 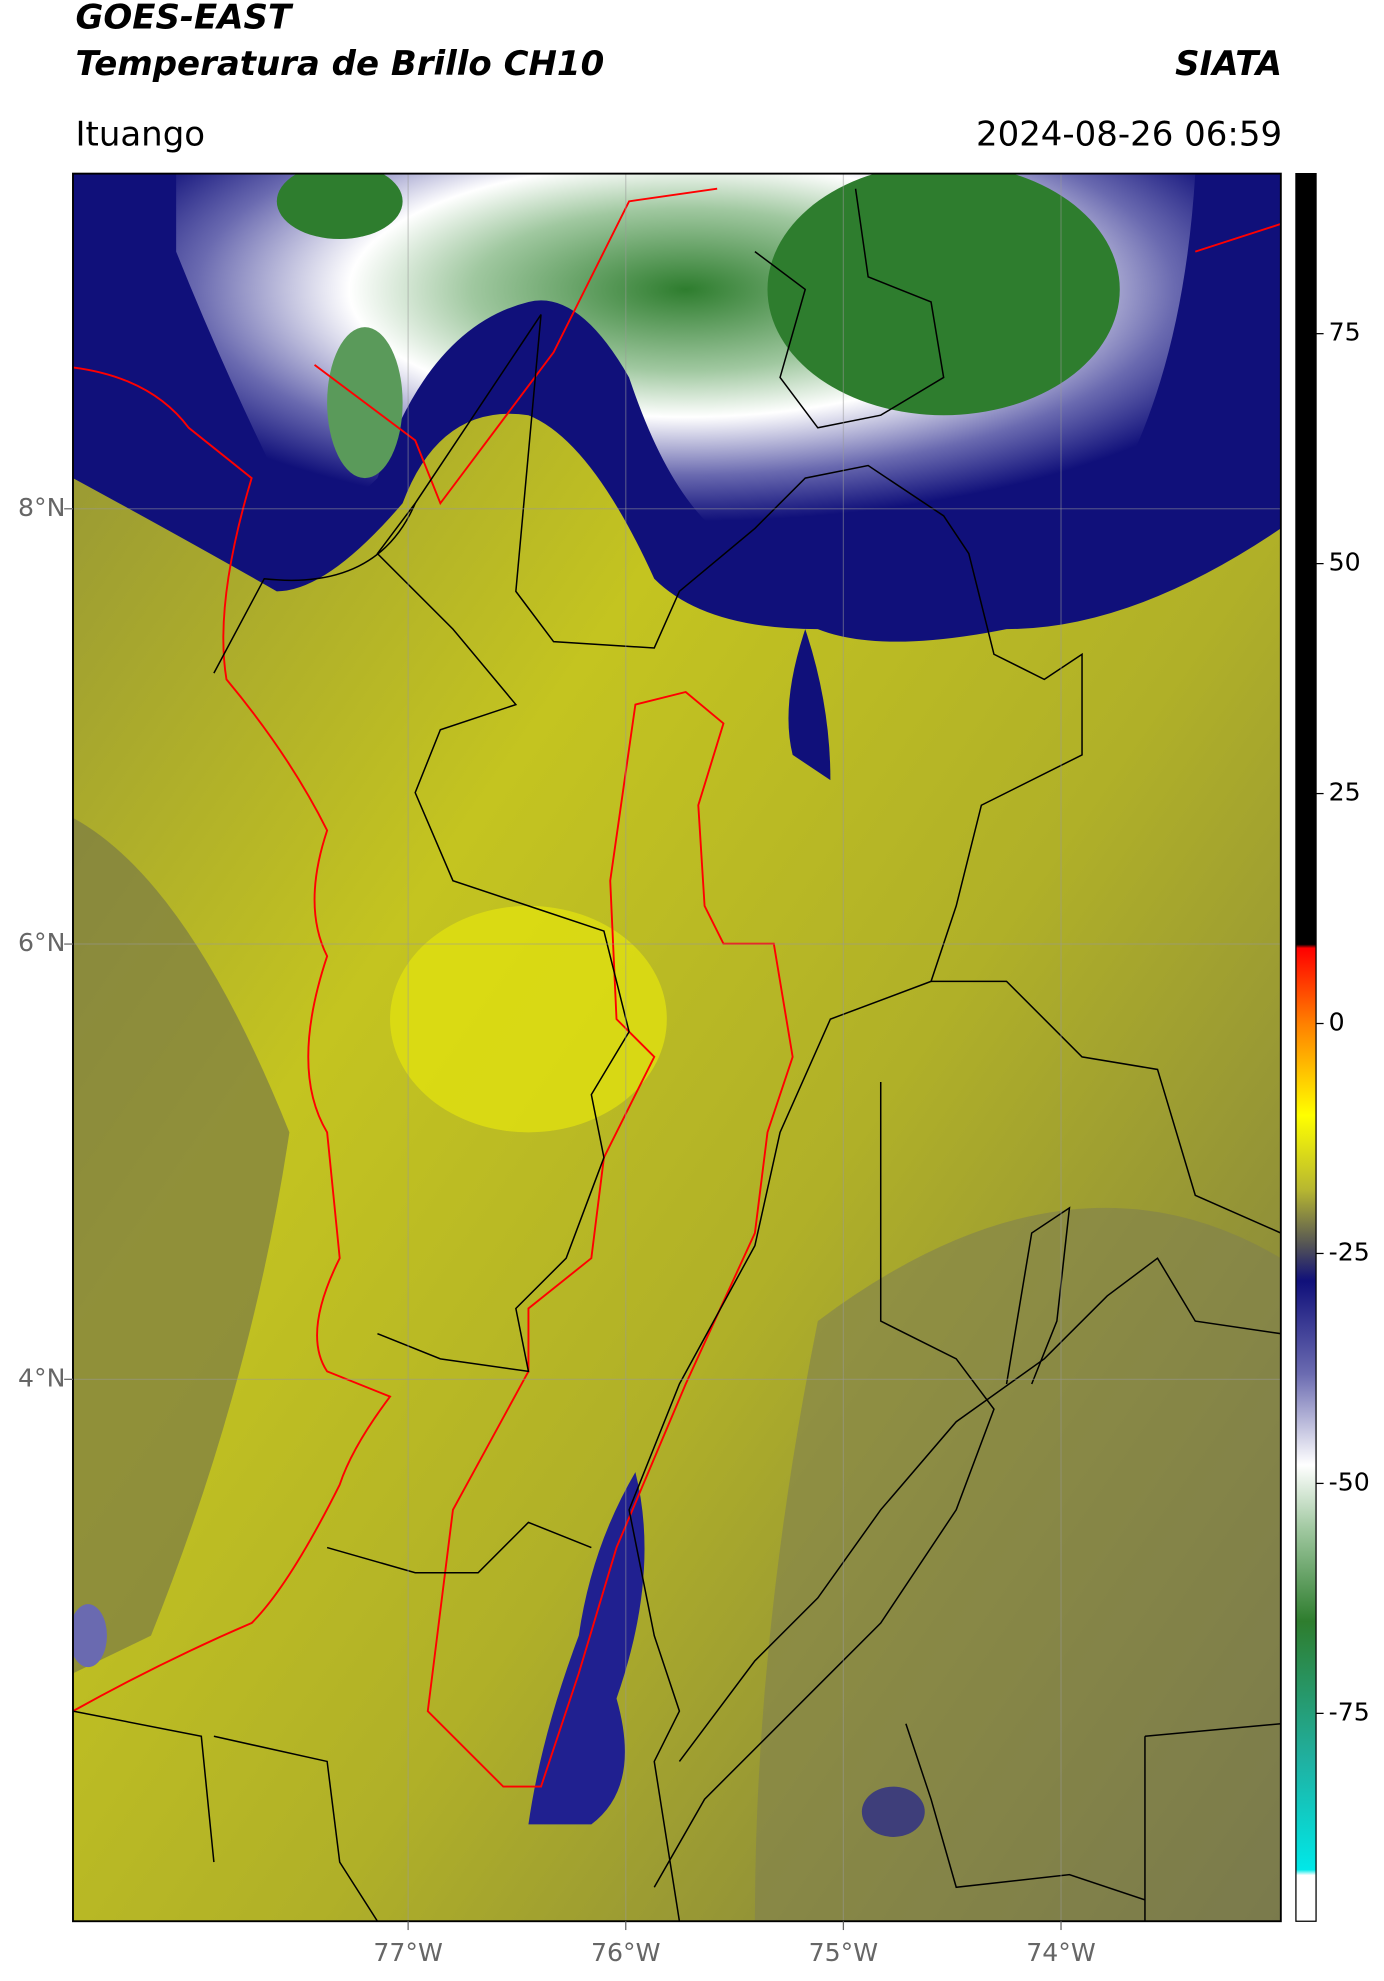 I want to click on x-tick-label: 76°W, so click(x=626, y=1952).